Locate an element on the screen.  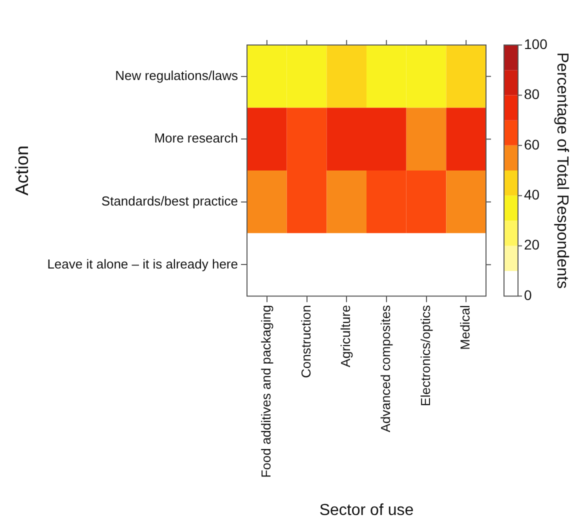
y-axis-title: Action is located at coordinates (22, 171).